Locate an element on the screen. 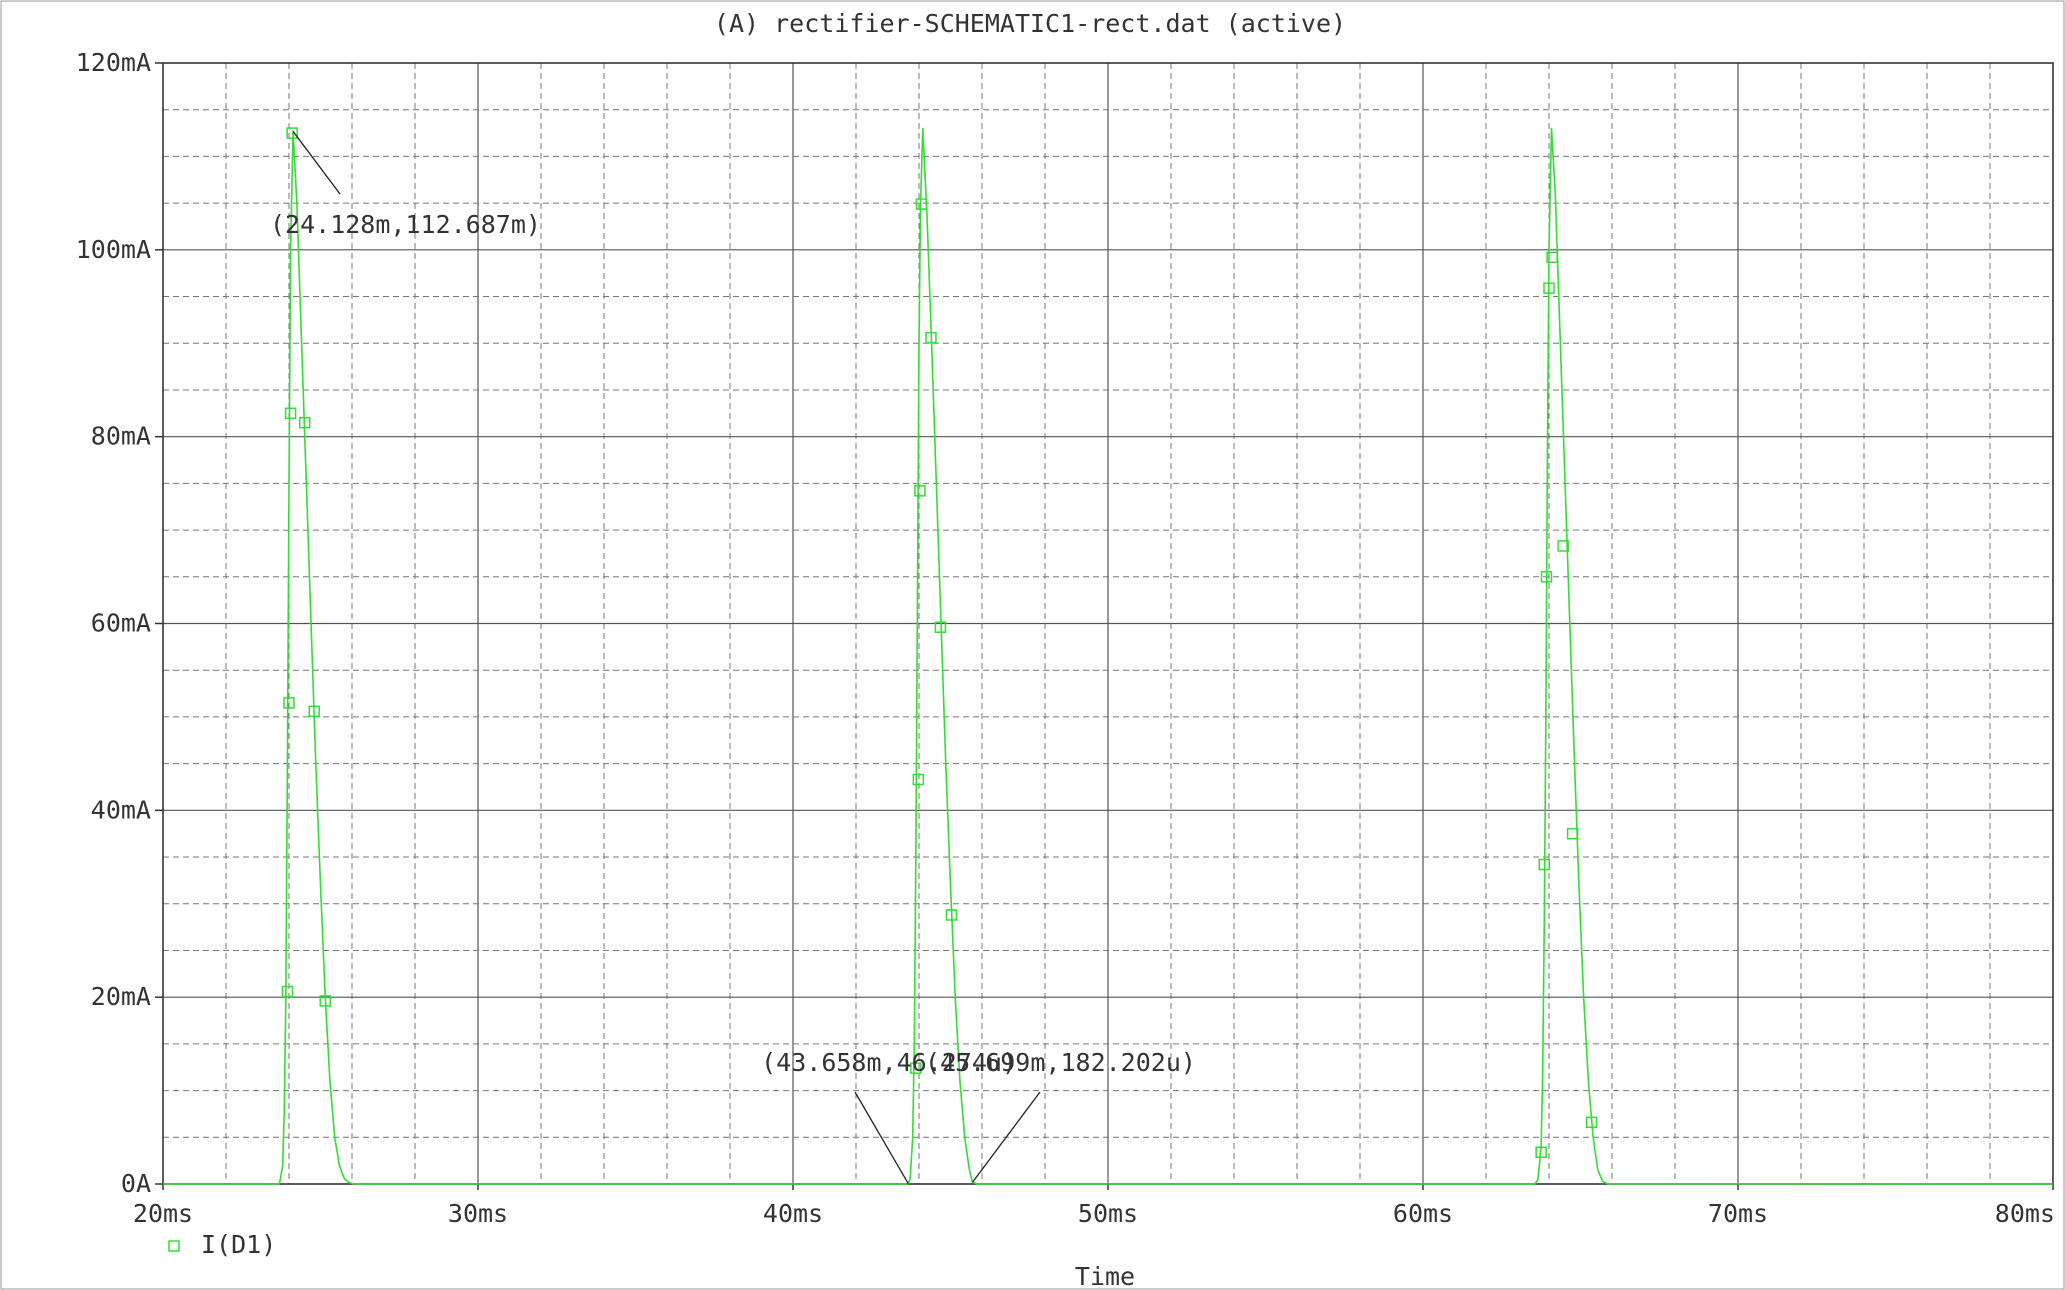 This screenshot has width=2065, height=1290. annotation-label: (45.699m,182.202u) is located at coordinates (1060, 1062).